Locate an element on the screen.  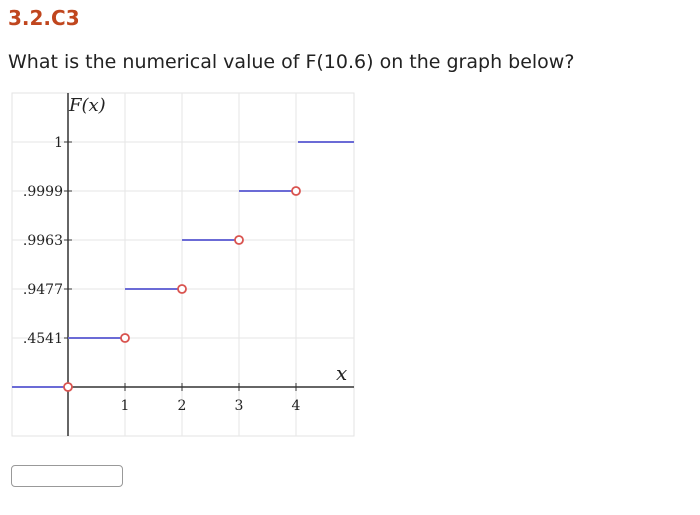
x-tick-label: 2 is located at coordinates (182, 406).